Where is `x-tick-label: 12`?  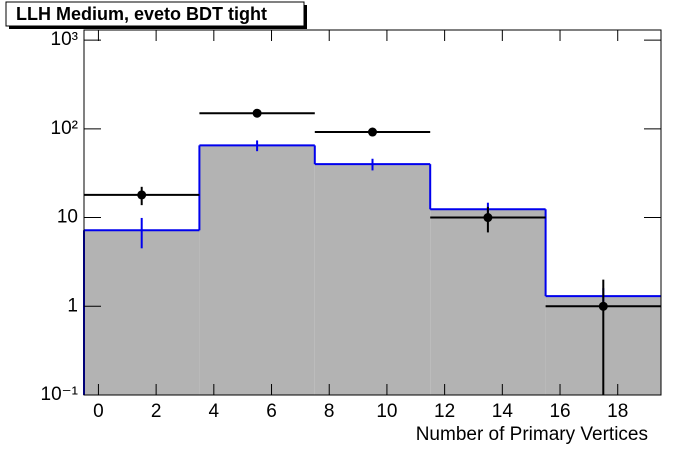
x-tick-label: 12 is located at coordinates (444, 411).